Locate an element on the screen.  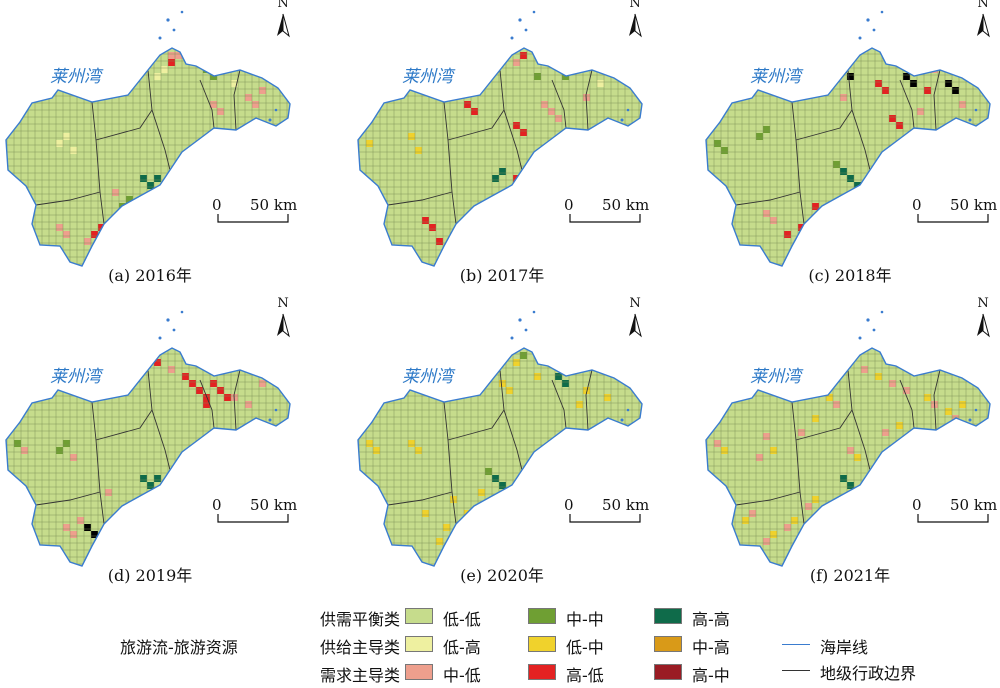
map-panel: 莱州湾 N 0 50 km (a) 2016年 is located at coordinates (160, 145).